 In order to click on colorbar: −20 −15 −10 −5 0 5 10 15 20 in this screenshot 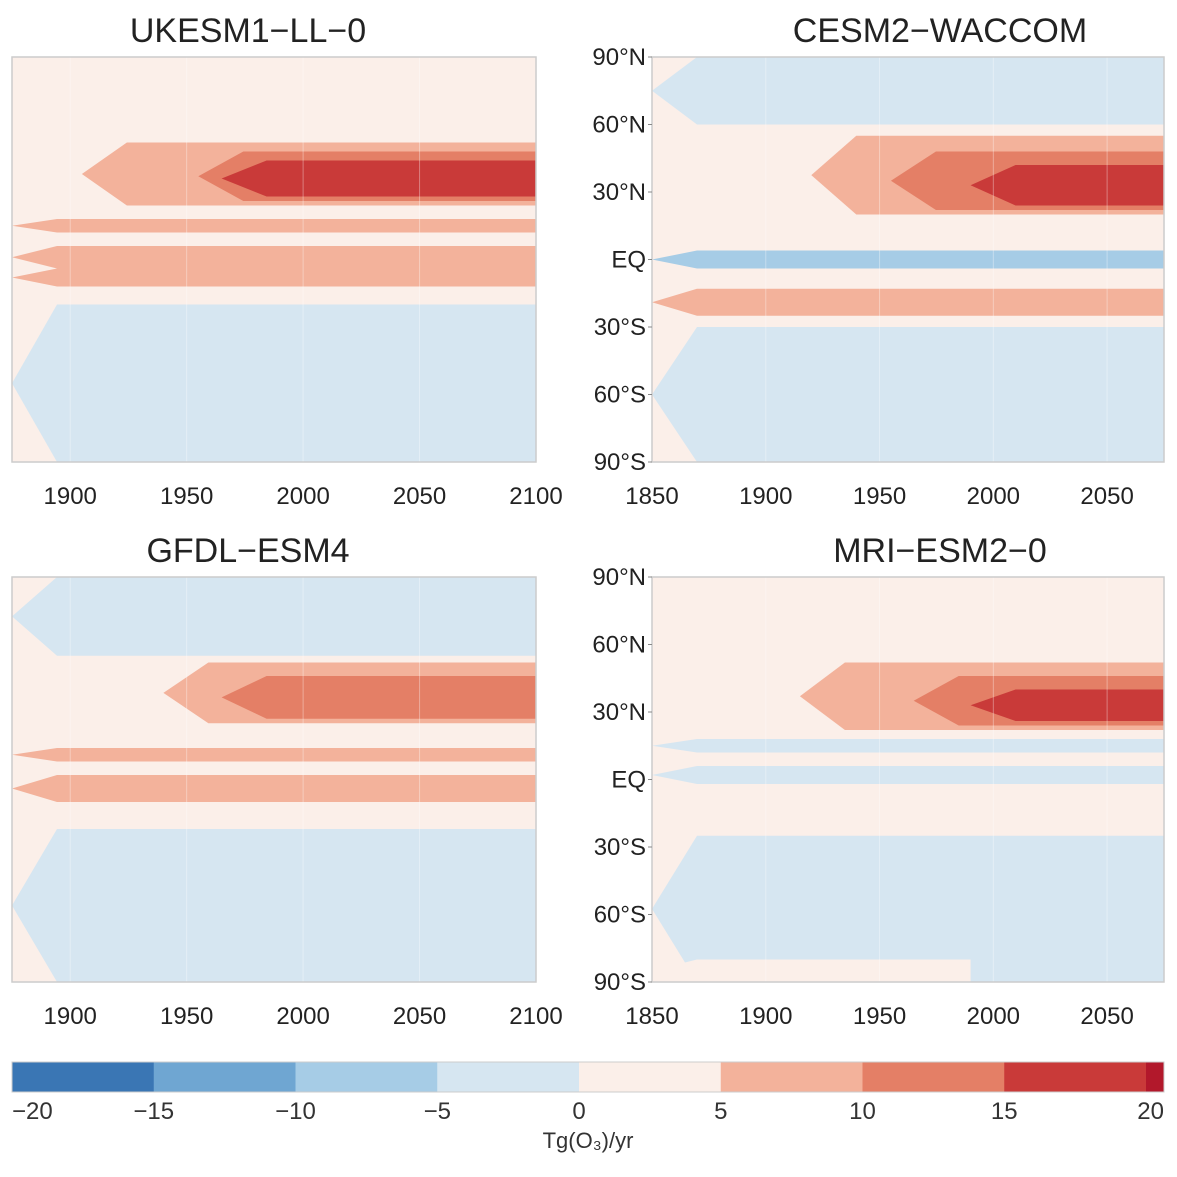, I will do `click(588, 1093)`.